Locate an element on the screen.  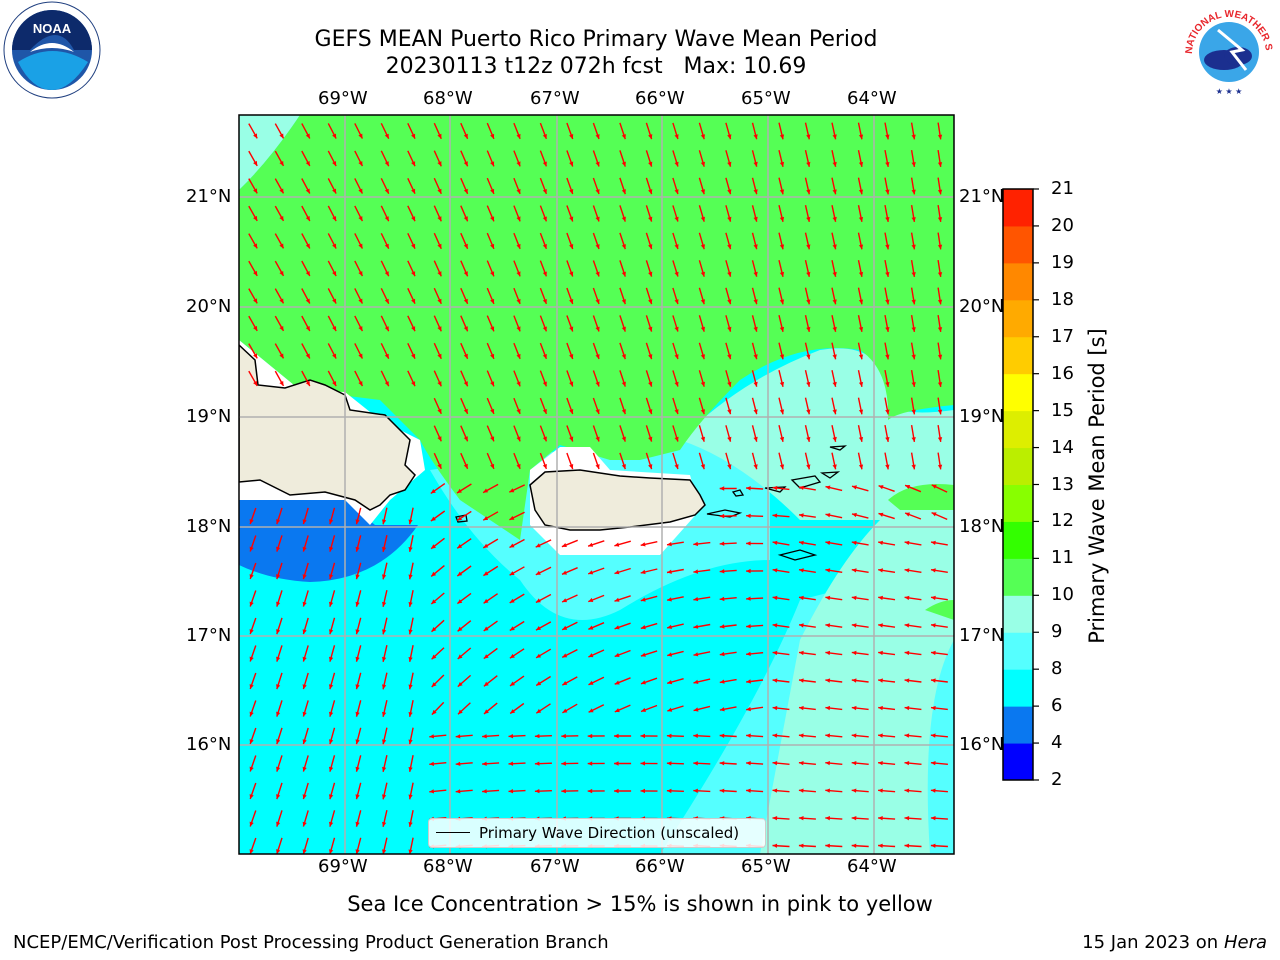
colorbar-tick-label: 11 is located at coordinates (1062, 558).